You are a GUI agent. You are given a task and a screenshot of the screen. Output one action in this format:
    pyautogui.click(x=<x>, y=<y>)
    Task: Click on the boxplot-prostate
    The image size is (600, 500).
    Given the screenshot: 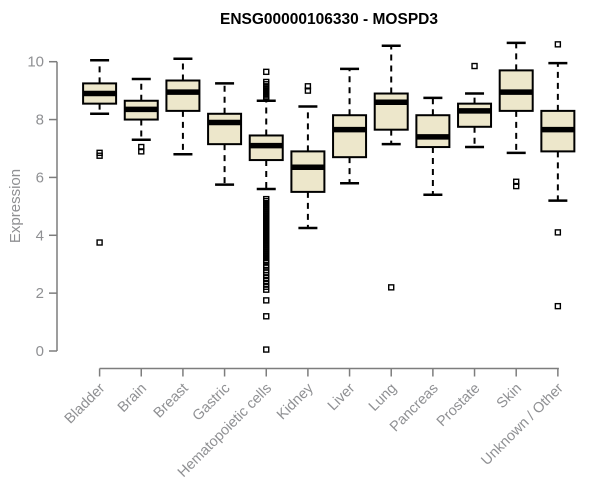 What is the action you would take?
    pyautogui.click(x=475, y=105)
    